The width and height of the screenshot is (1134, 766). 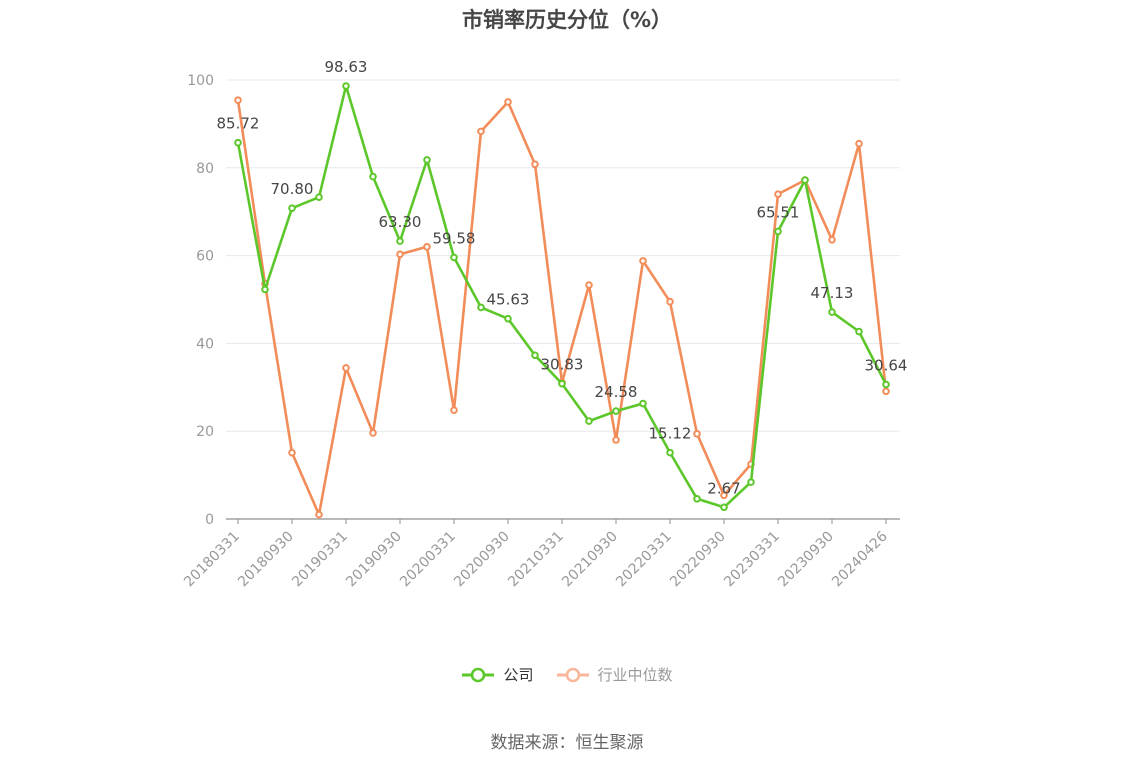 I want to click on y-tick-label: 20, so click(x=205, y=432).